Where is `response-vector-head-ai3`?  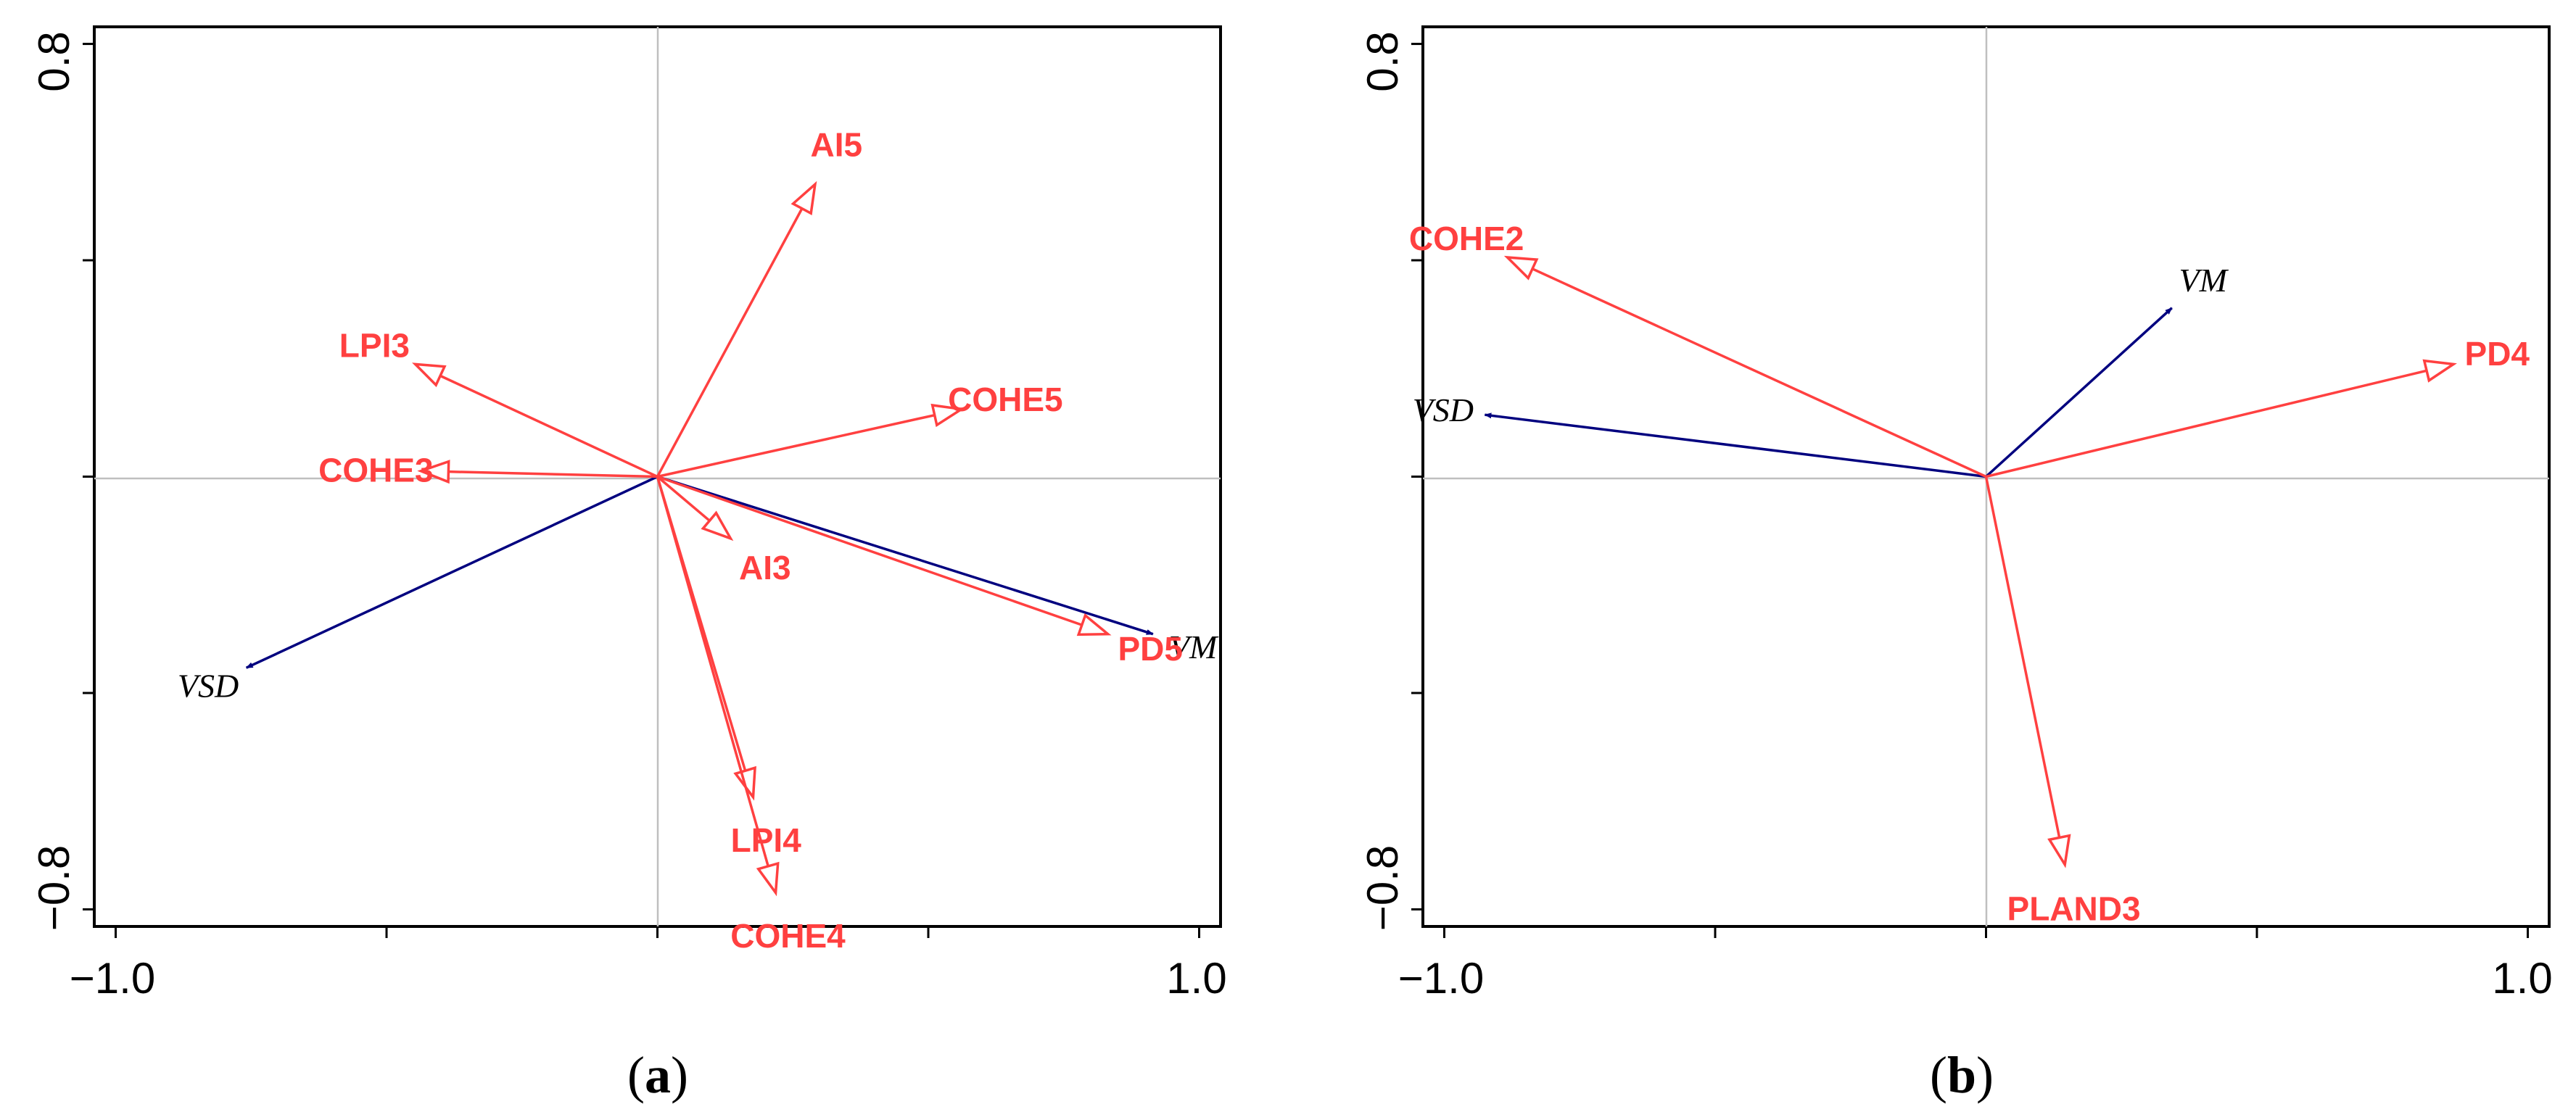
response-vector-head-ai3 is located at coordinates (717, 526).